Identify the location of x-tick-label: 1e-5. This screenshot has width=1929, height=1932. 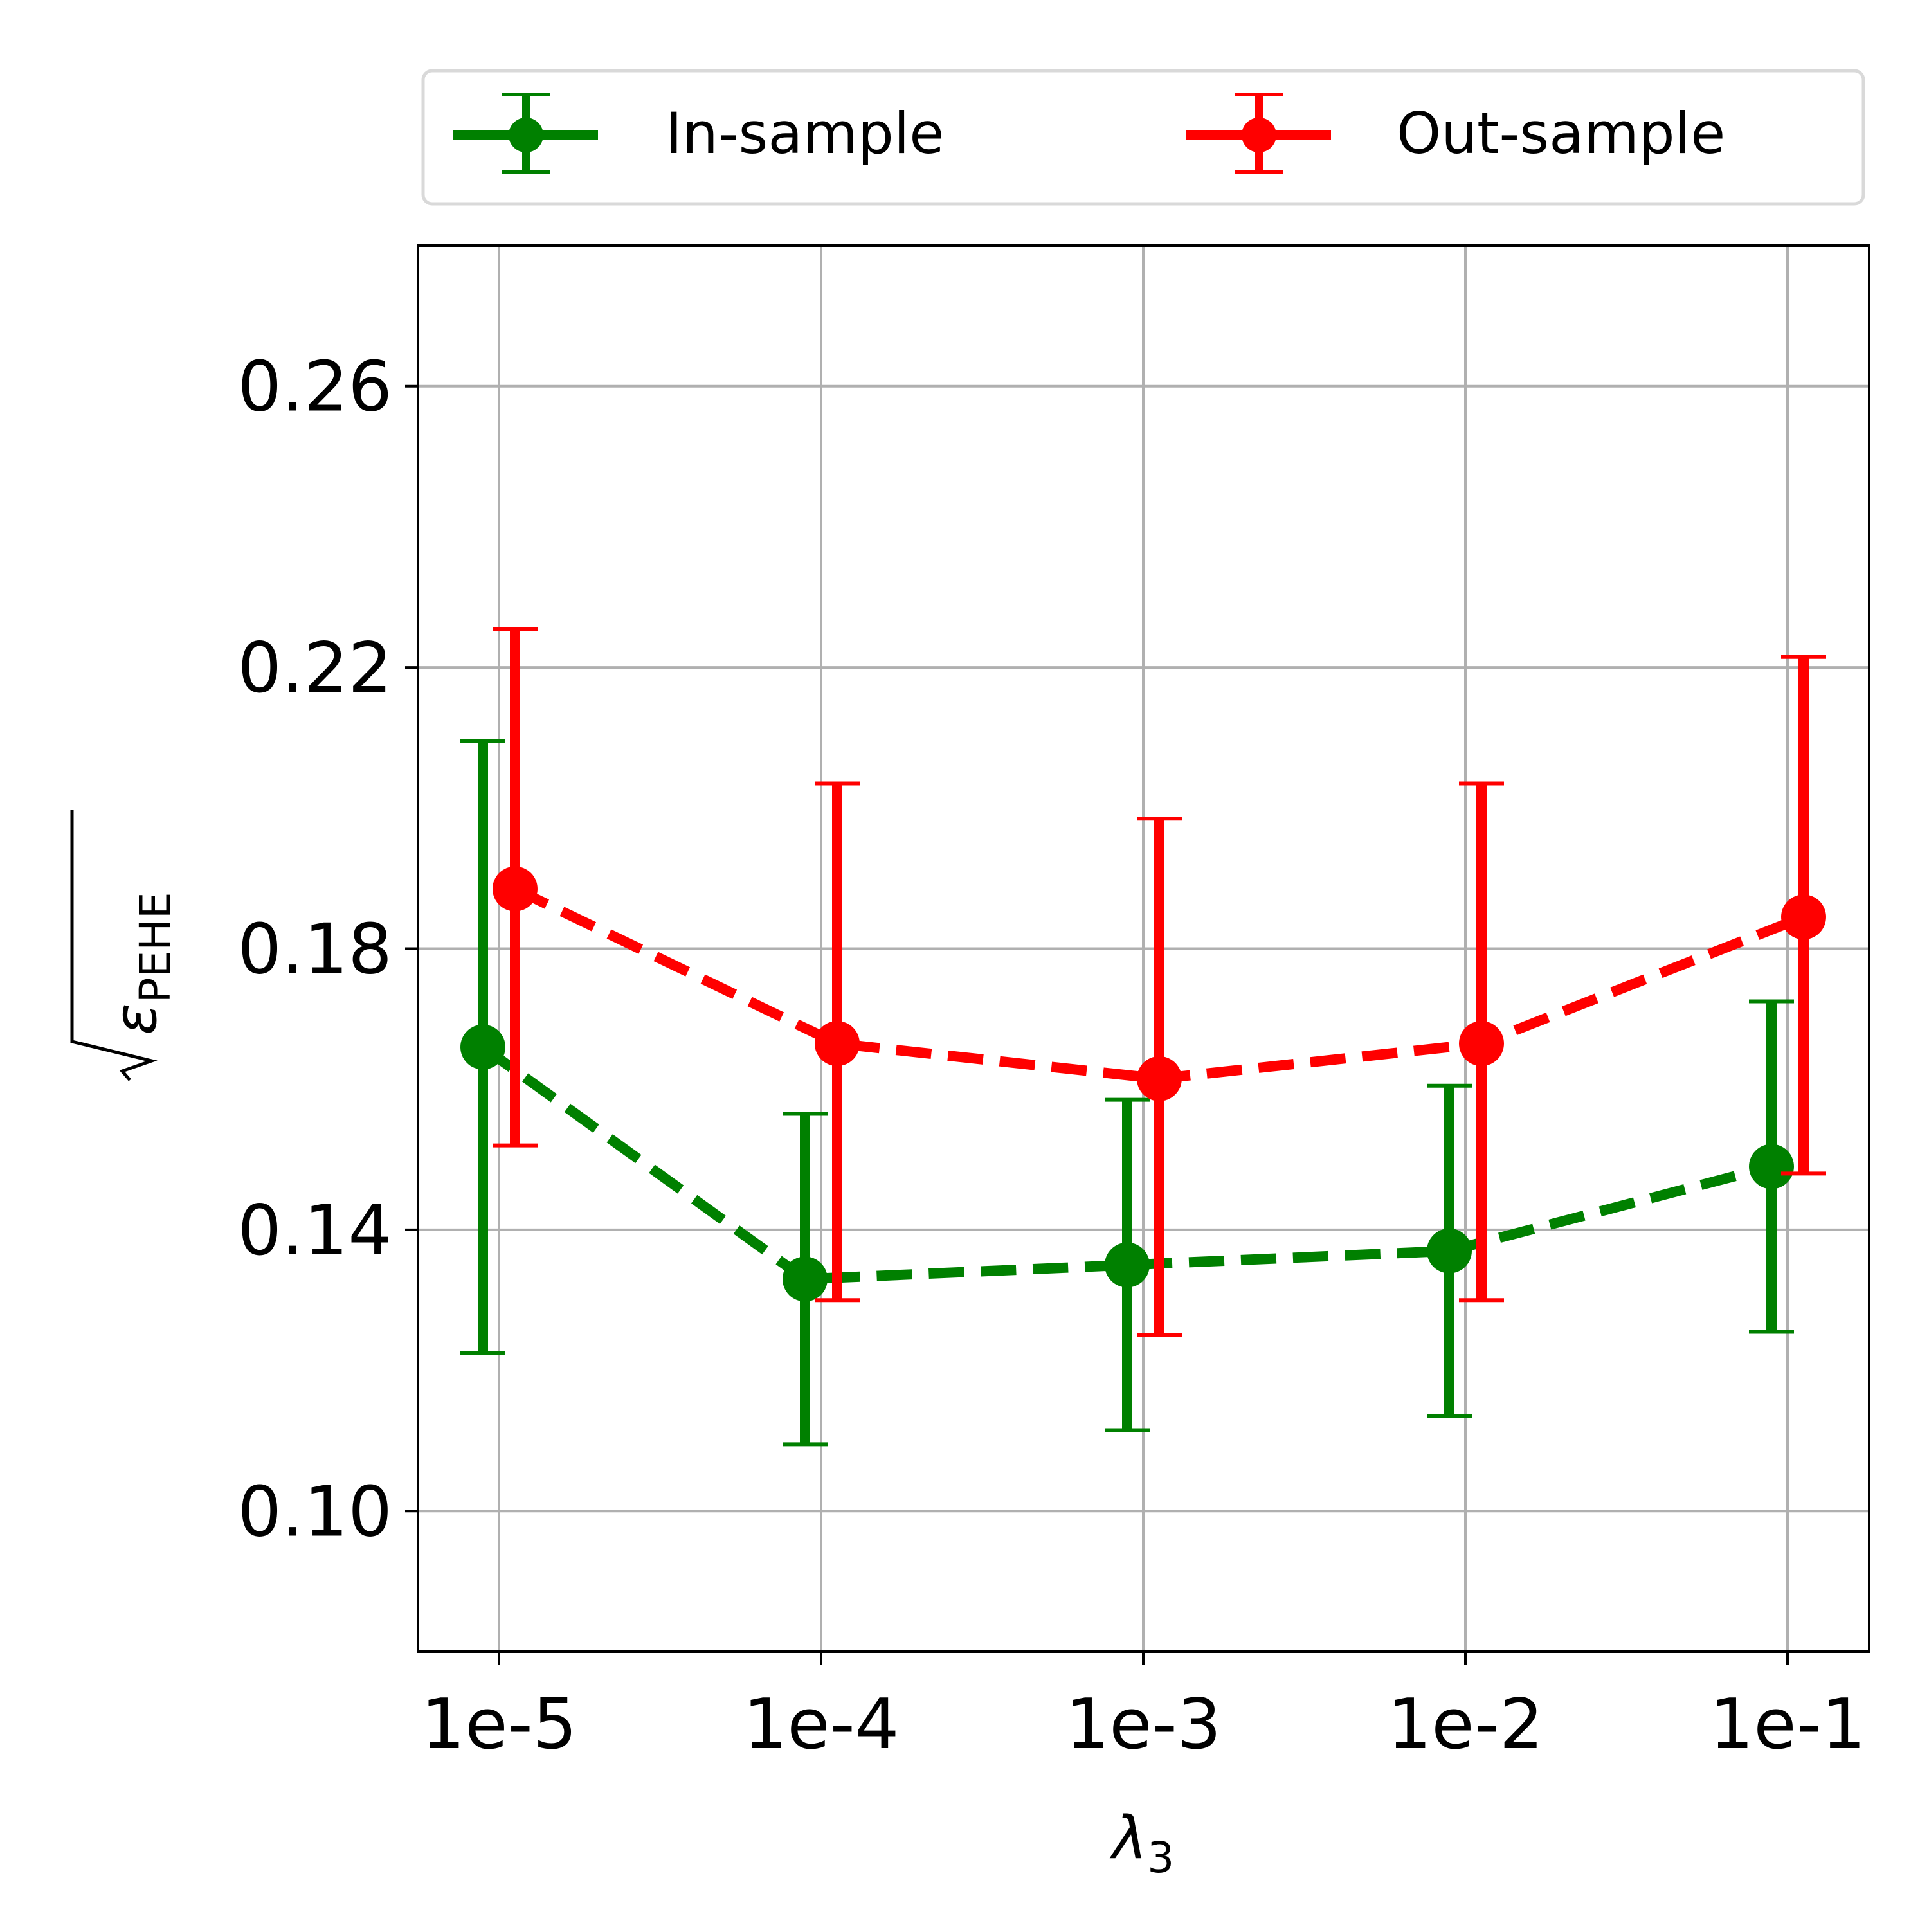
(499, 1724).